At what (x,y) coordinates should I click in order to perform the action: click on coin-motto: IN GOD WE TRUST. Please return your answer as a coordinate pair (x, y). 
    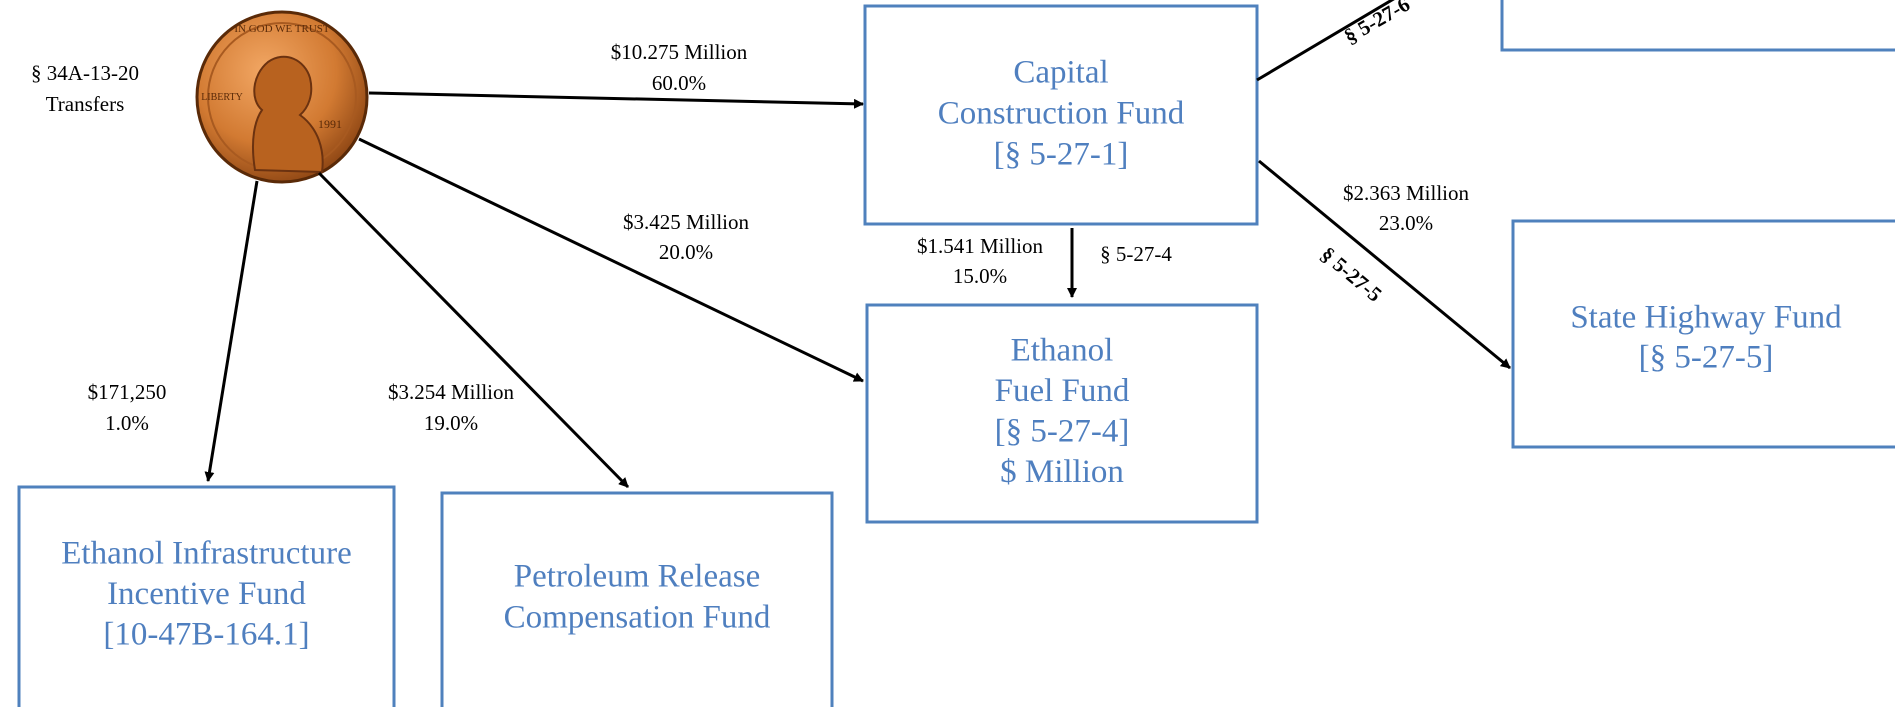
    Looking at the image, I should click on (282, 29).